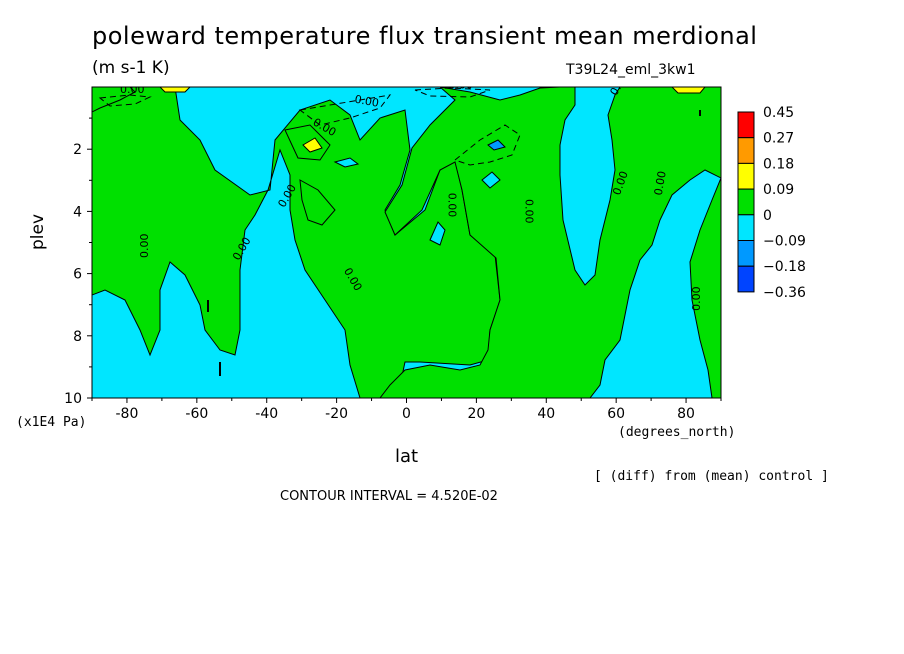 The image size is (904, 654). Describe the element at coordinates (784, 293) in the screenshot. I see `colorbar-label: −0.36` at that location.